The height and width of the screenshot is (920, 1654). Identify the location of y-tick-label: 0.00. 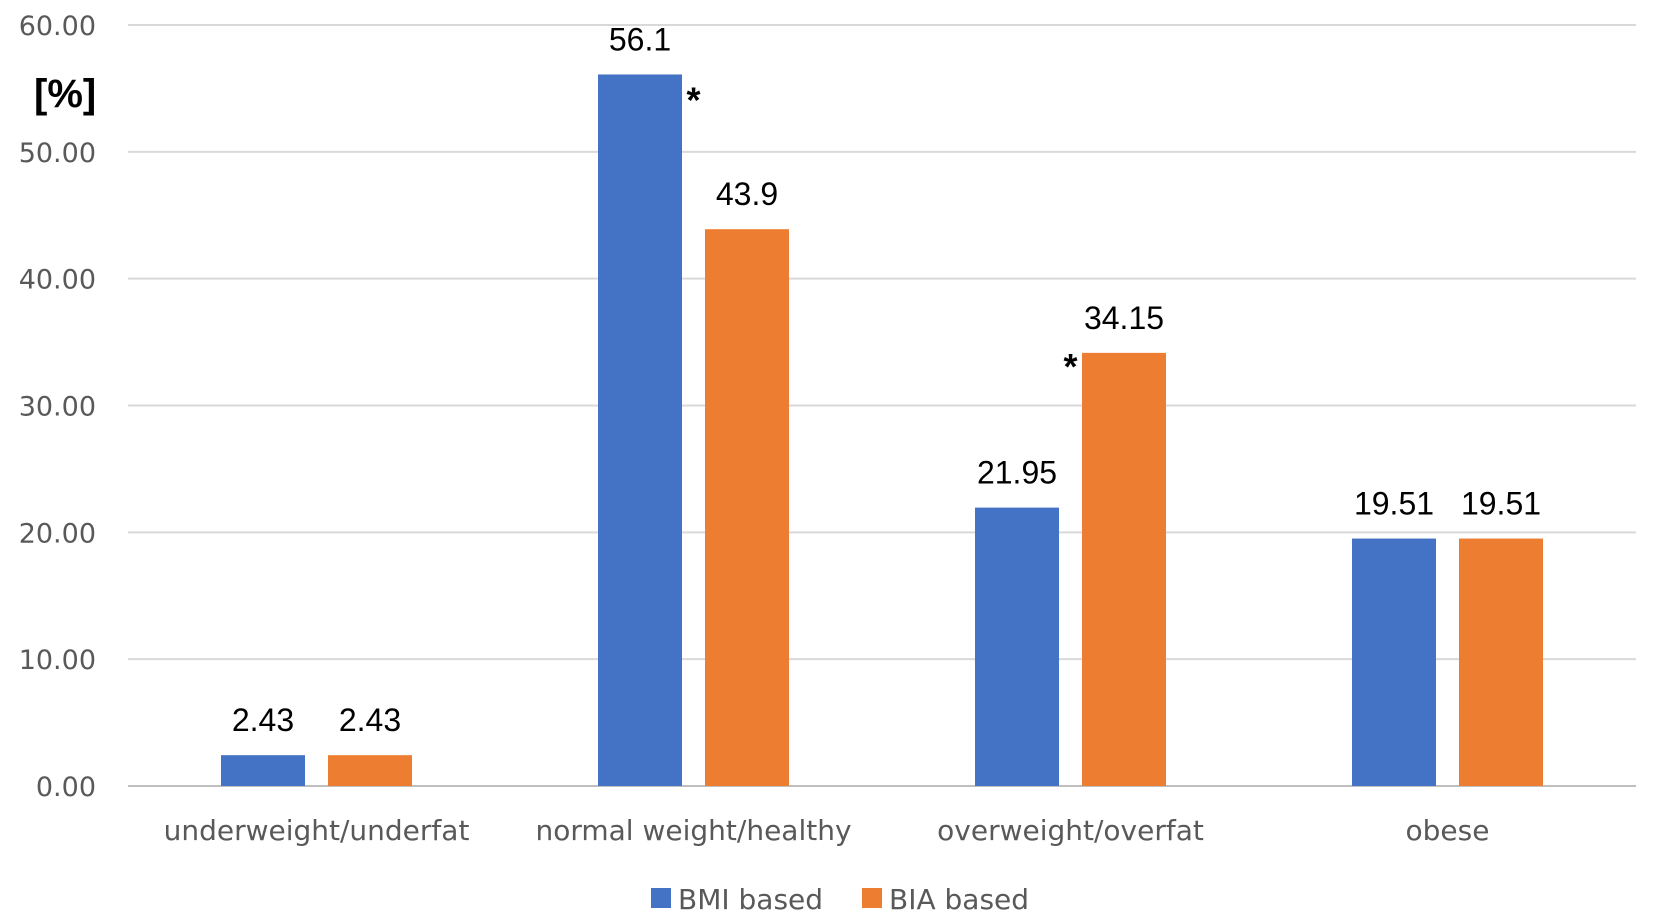
(66, 787).